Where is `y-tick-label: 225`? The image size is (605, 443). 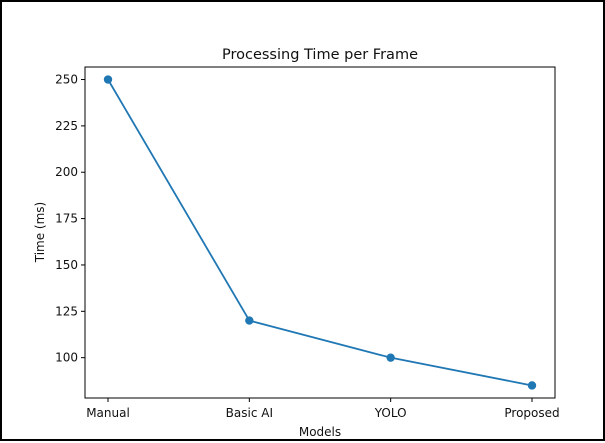 y-tick-label: 225 is located at coordinates (66, 126).